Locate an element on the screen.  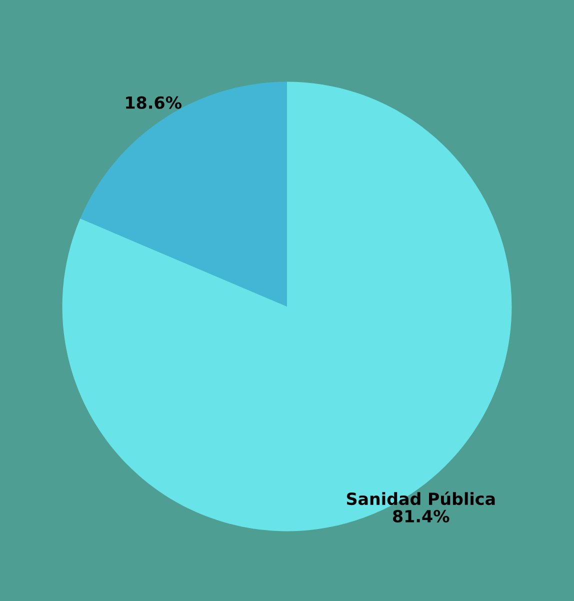
data-label: 18.6% is located at coordinates (154, 102).